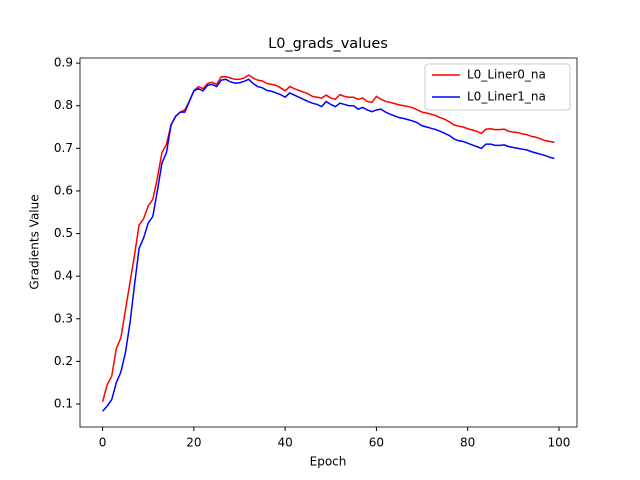  Describe the element at coordinates (467, 443) in the screenshot. I see `x-tick-label: 80` at that location.